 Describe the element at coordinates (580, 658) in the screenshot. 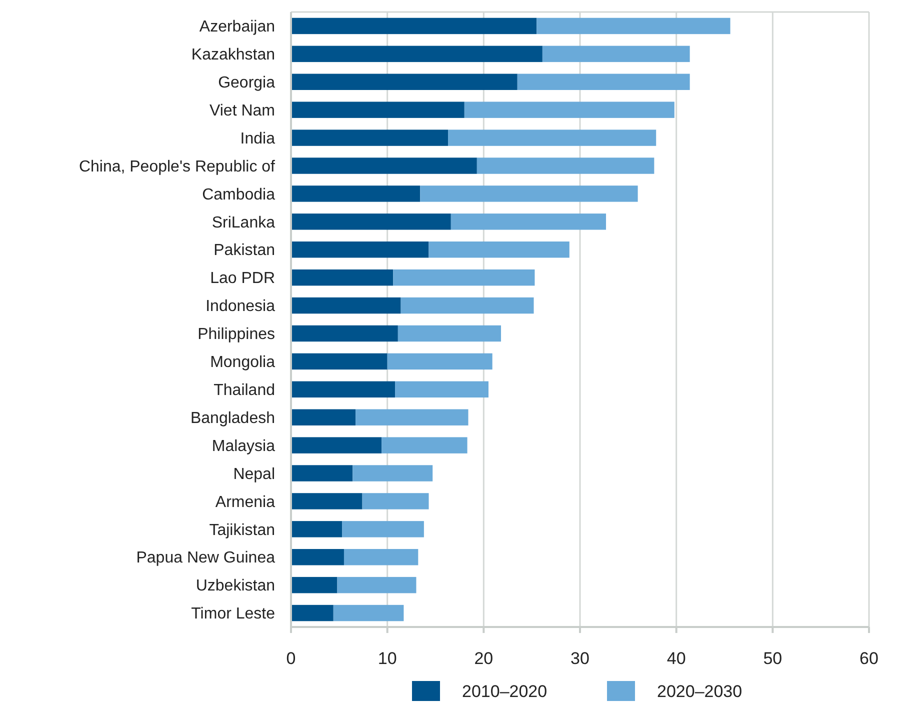

I see `x-tick-label: 30` at that location.